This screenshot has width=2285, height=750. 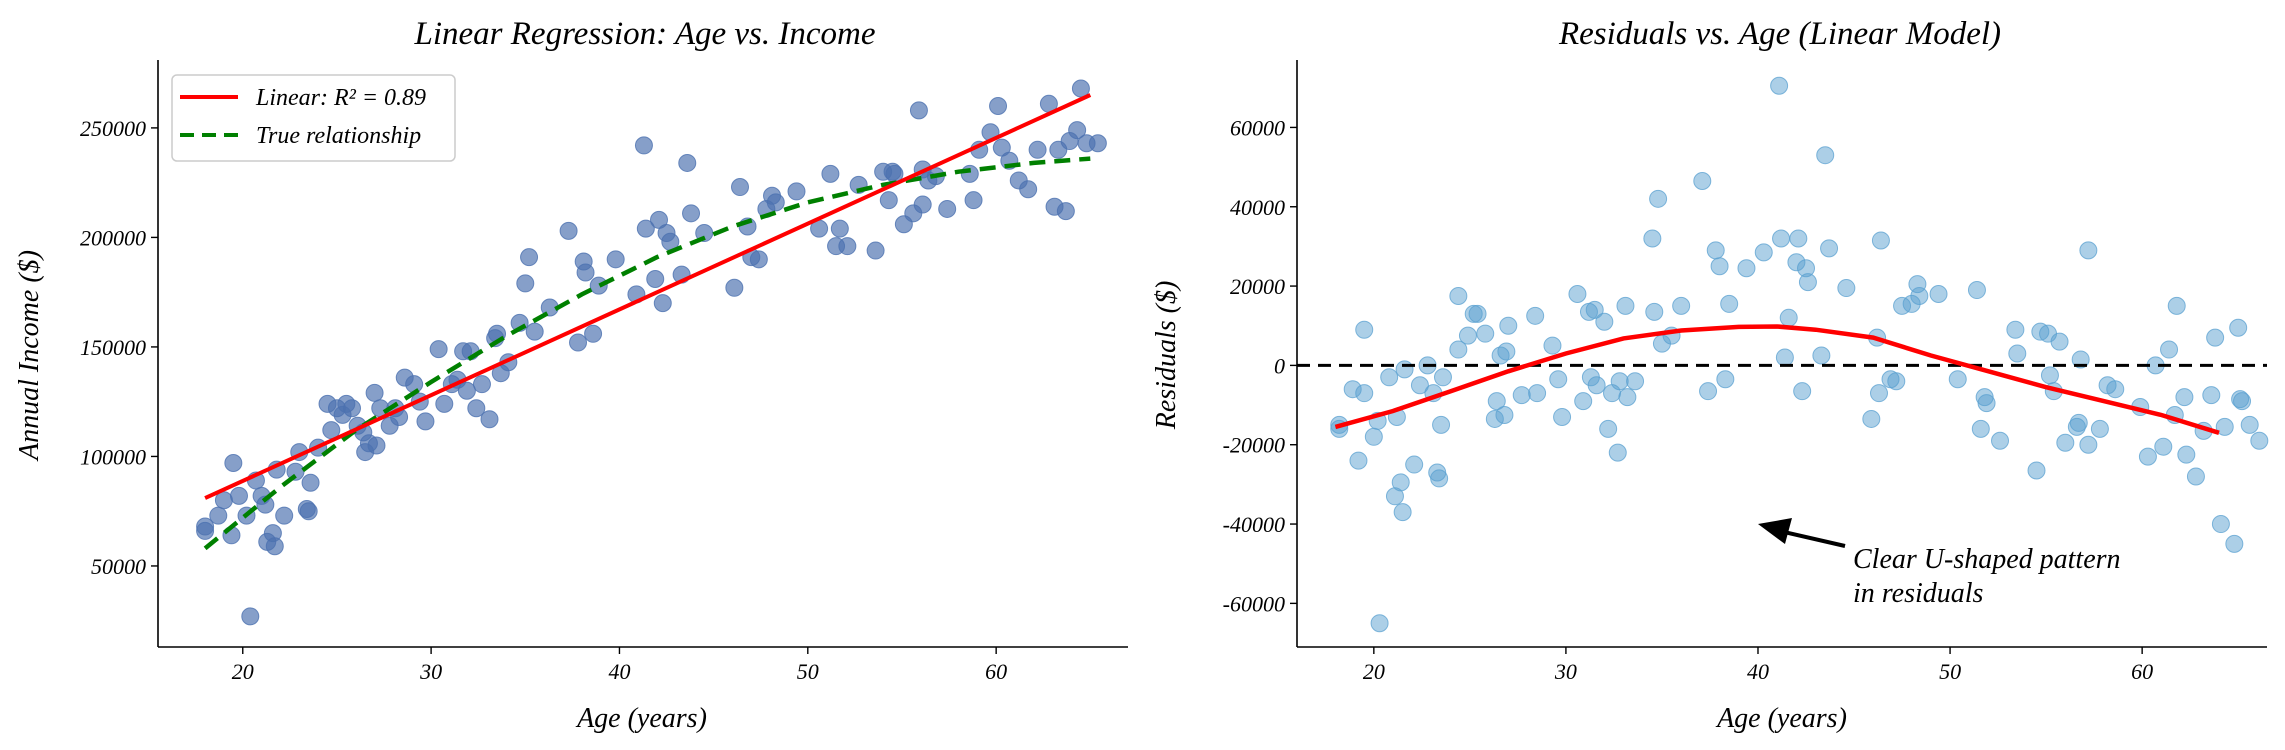 I want to click on u-shape-annotation: Clear U-shaped pattern in residuals, so click(x=1939, y=563).